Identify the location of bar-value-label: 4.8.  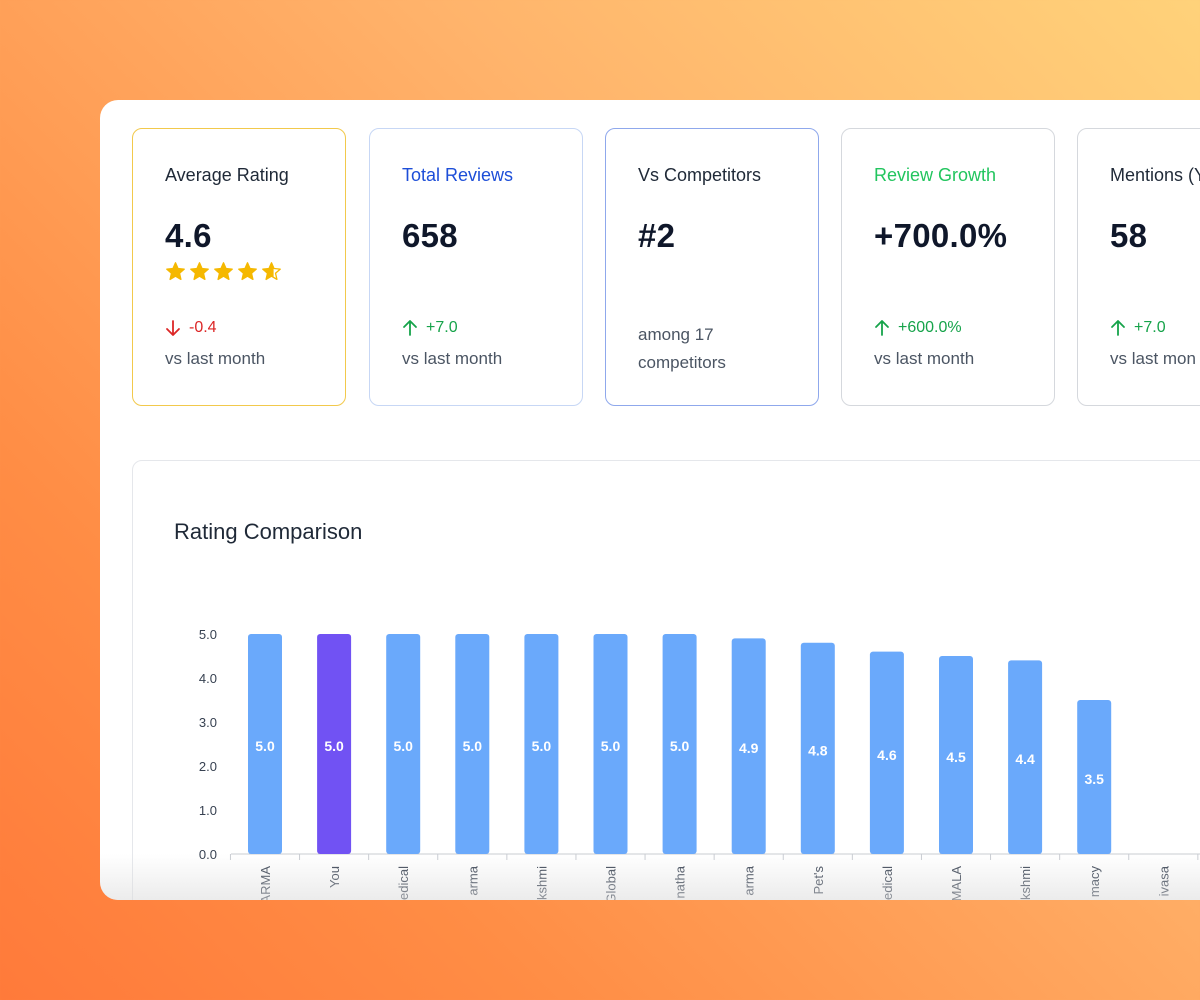
(818, 750).